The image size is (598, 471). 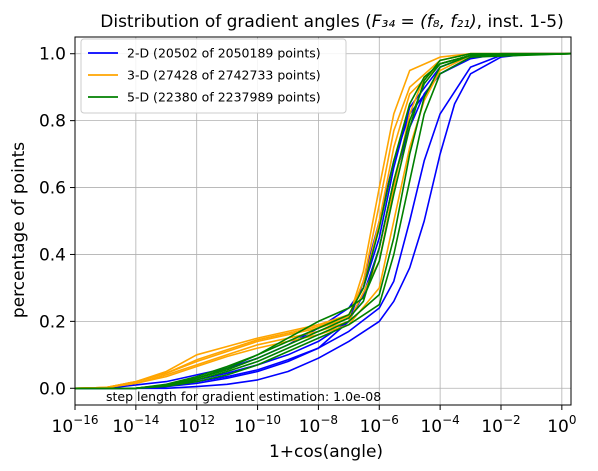 I want to click on legend-entry-label: 5-D (22380 of 2237989 points), so click(x=224, y=97).